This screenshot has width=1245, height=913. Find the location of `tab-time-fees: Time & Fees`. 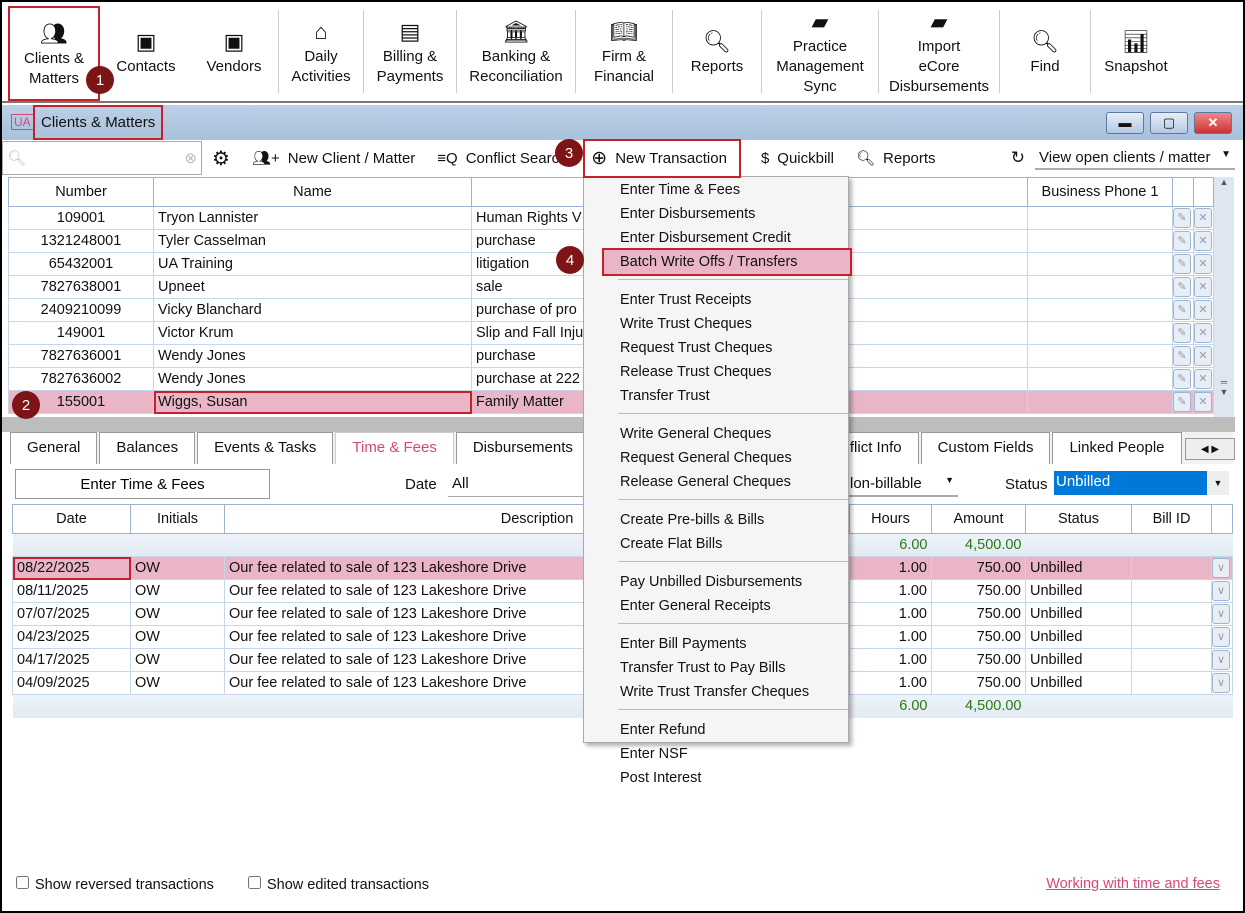

tab-time-fees: Time & Fees is located at coordinates (394, 448).